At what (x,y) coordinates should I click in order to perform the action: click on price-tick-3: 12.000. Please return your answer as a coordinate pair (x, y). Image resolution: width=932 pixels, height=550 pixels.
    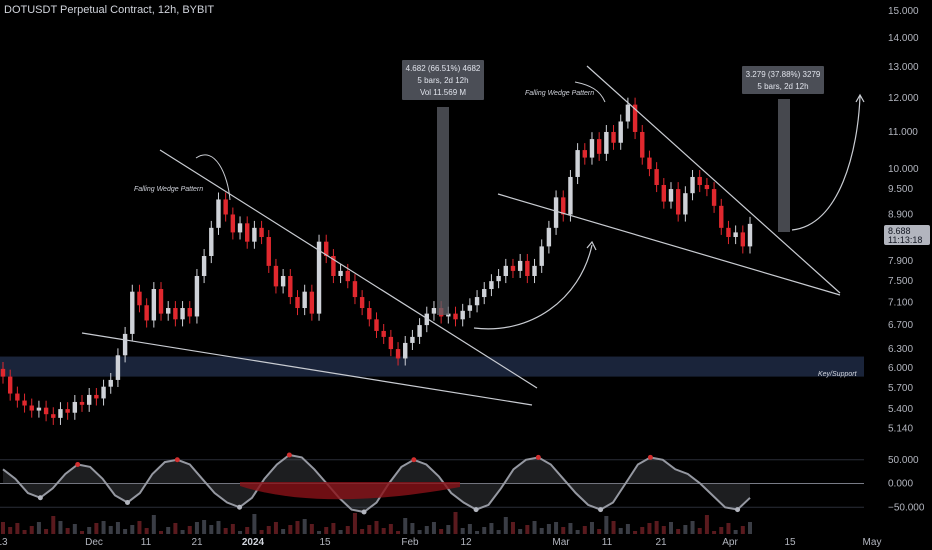
    Looking at the image, I should click on (903, 98).